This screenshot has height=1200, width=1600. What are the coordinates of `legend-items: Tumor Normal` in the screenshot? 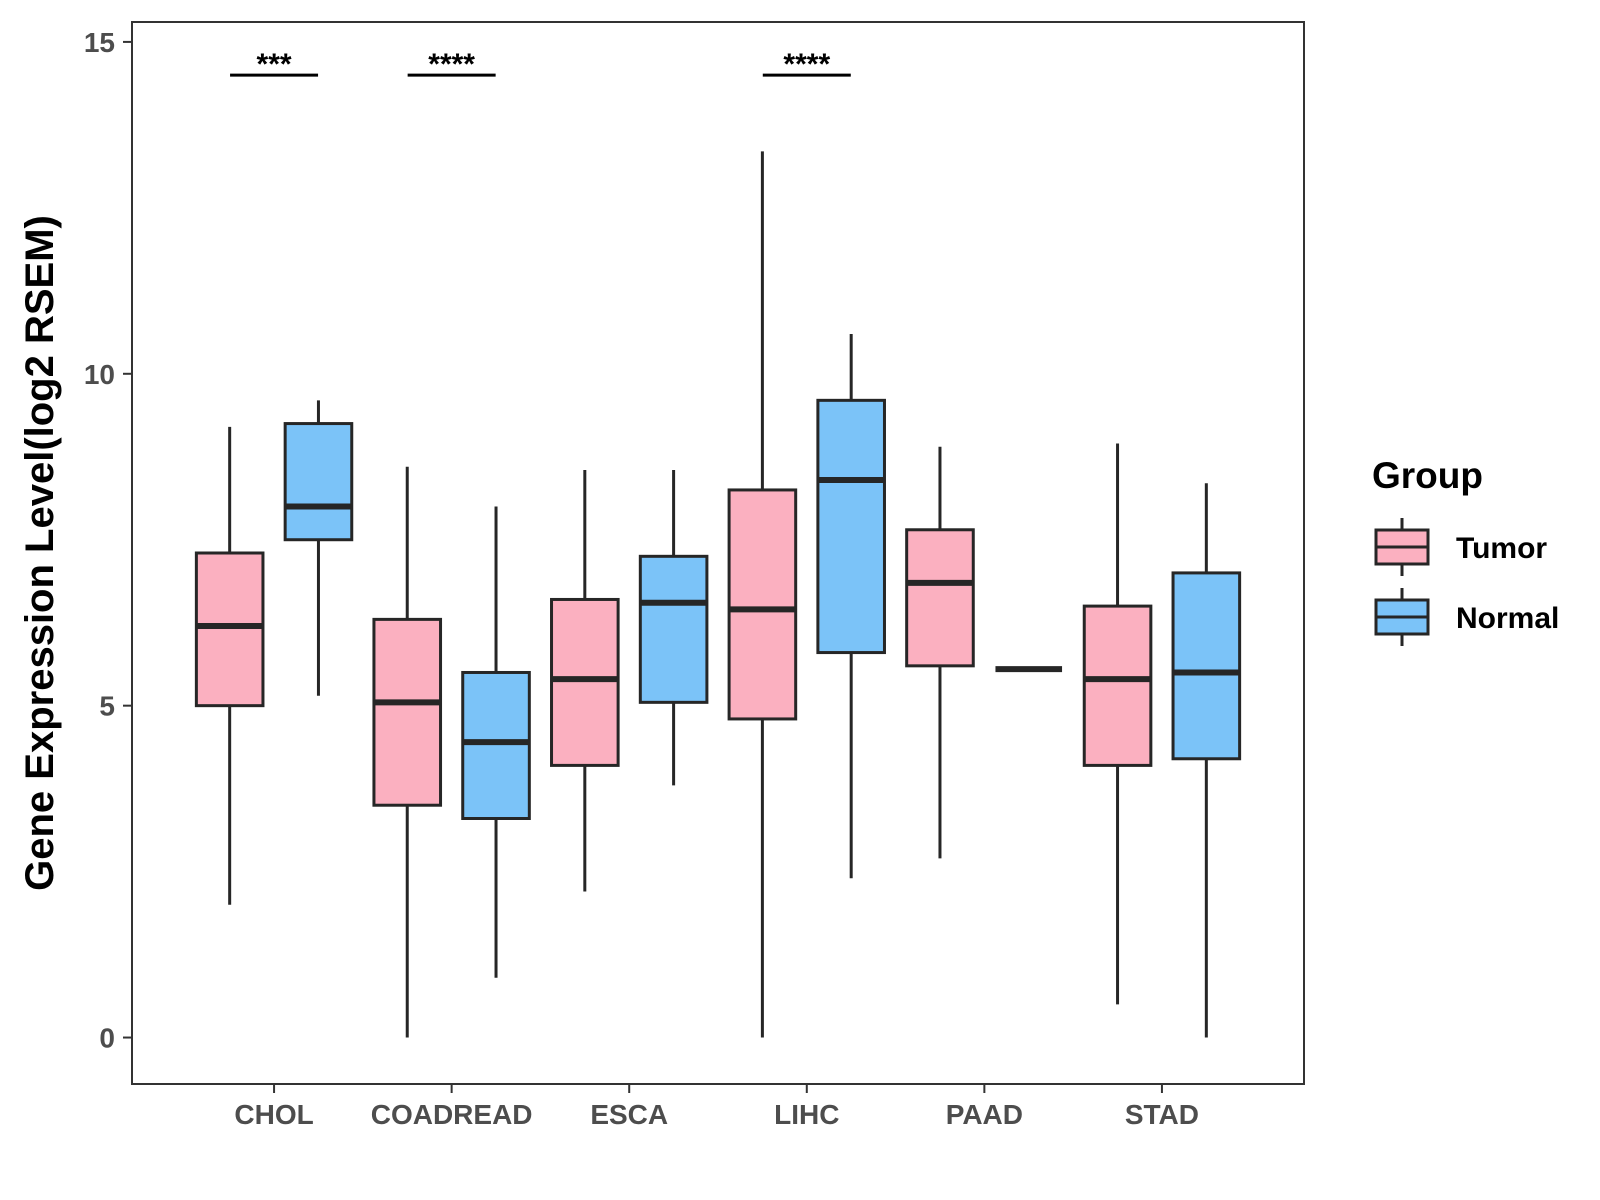 It's located at (1466, 582).